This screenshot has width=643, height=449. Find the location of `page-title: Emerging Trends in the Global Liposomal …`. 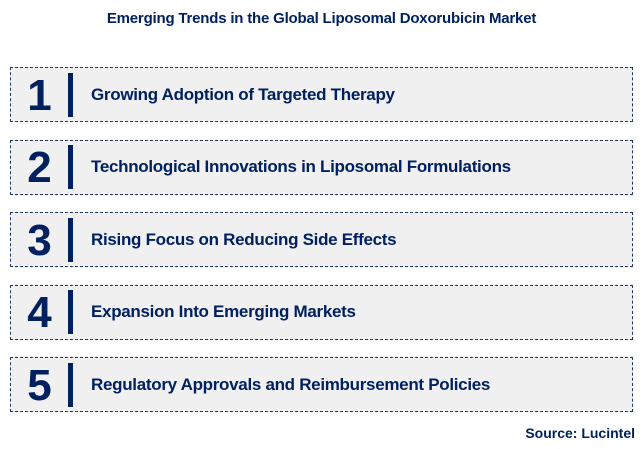

page-title: Emerging Trends in the Global Liposomal … is located at coordinates (321, 18).